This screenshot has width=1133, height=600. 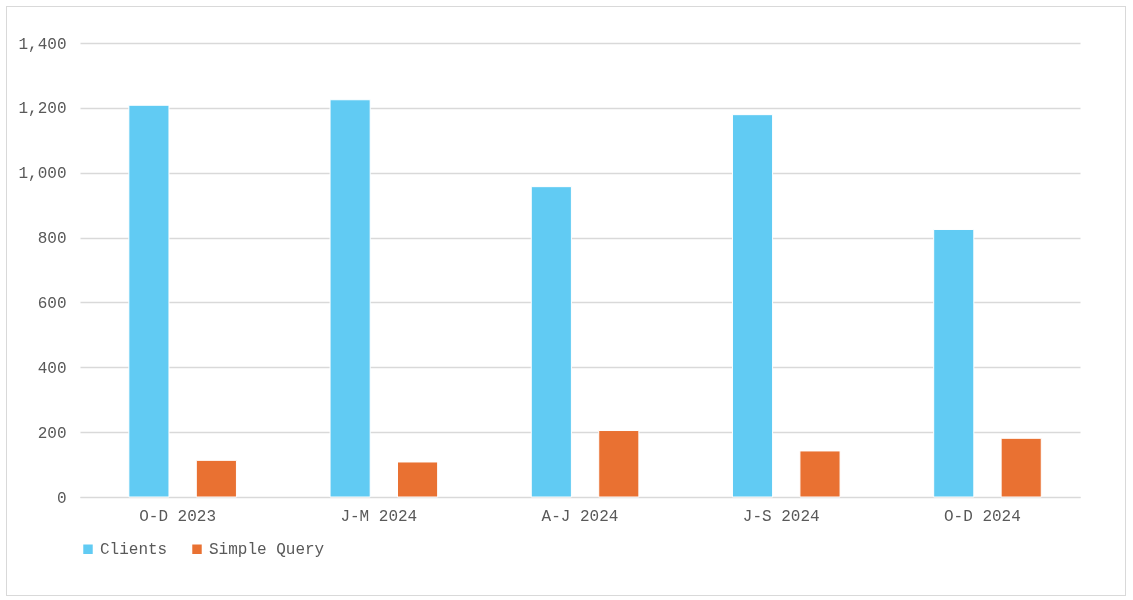 What do you see at coordinates (52, 303) in the screenshot?
I see `y-tick-label: 600` at bounding box center [52, 303].